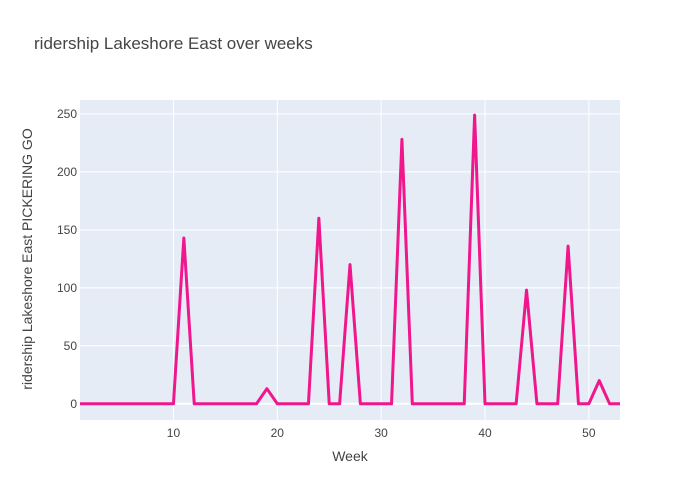 The image size is (700, 500). Describe the element at coordinates (589, 433) in the screenshot. I see `x-tick-label: 50` at that location.